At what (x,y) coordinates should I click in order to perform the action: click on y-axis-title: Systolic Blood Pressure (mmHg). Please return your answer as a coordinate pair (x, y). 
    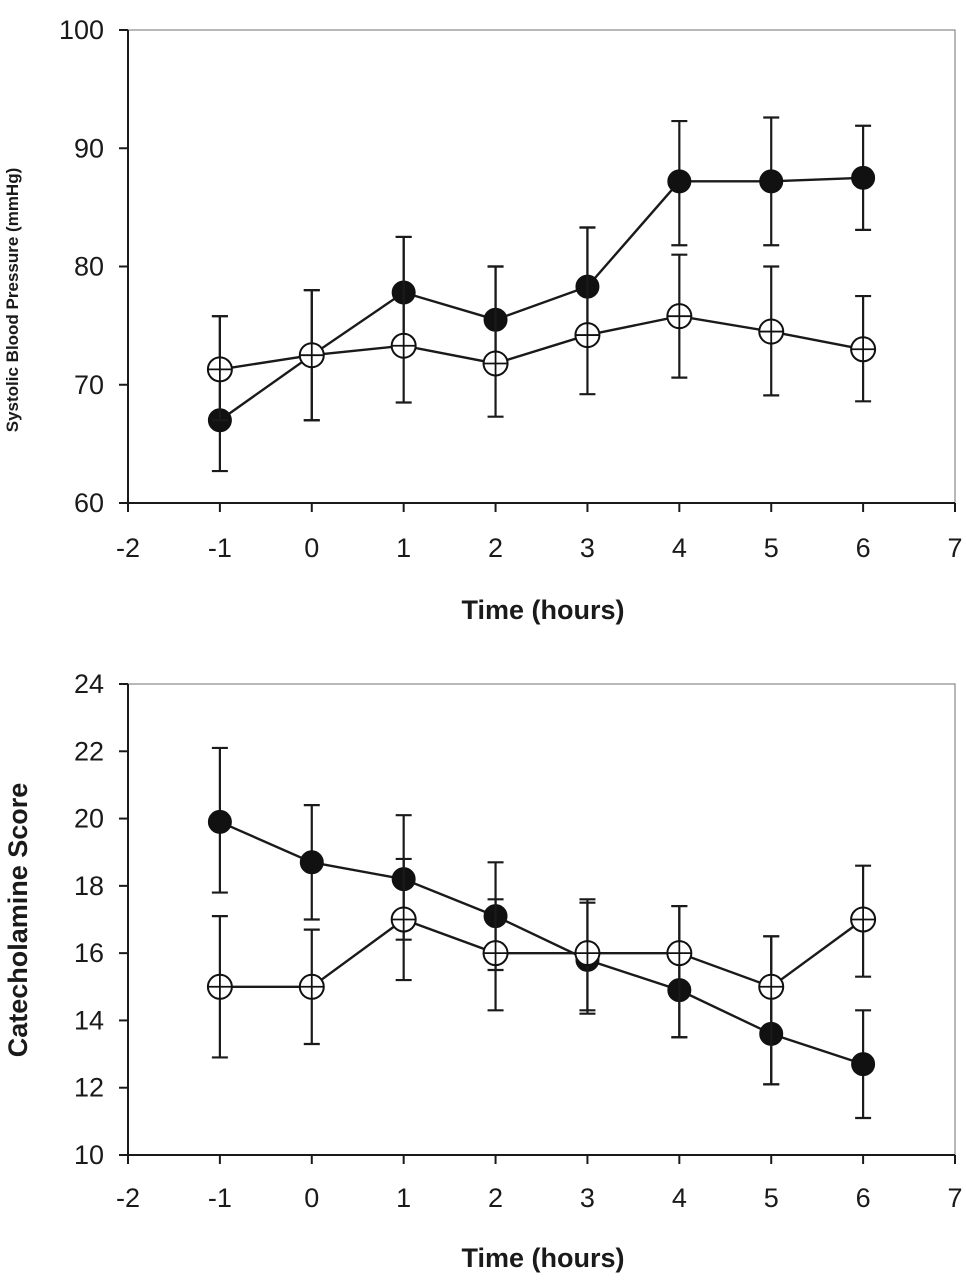
    Looking at the image, I should click on (12, 300).